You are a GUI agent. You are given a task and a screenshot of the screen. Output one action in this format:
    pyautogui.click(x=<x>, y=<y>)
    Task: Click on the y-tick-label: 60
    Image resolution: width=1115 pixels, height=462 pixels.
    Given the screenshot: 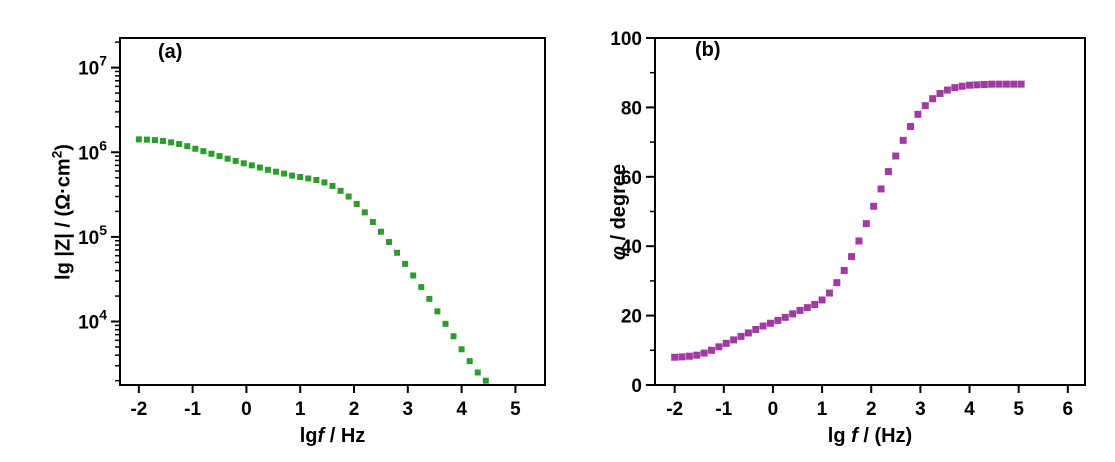 What is the action you would take?
    pyautogui.click(x=631, y=178)
    